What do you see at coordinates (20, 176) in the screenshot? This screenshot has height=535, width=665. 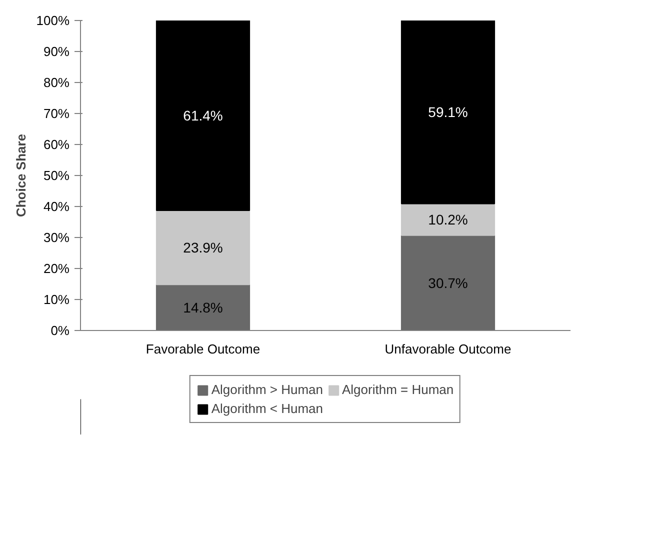 I see `y-axis-title: Choice Share` at bounding box center [20, 176].